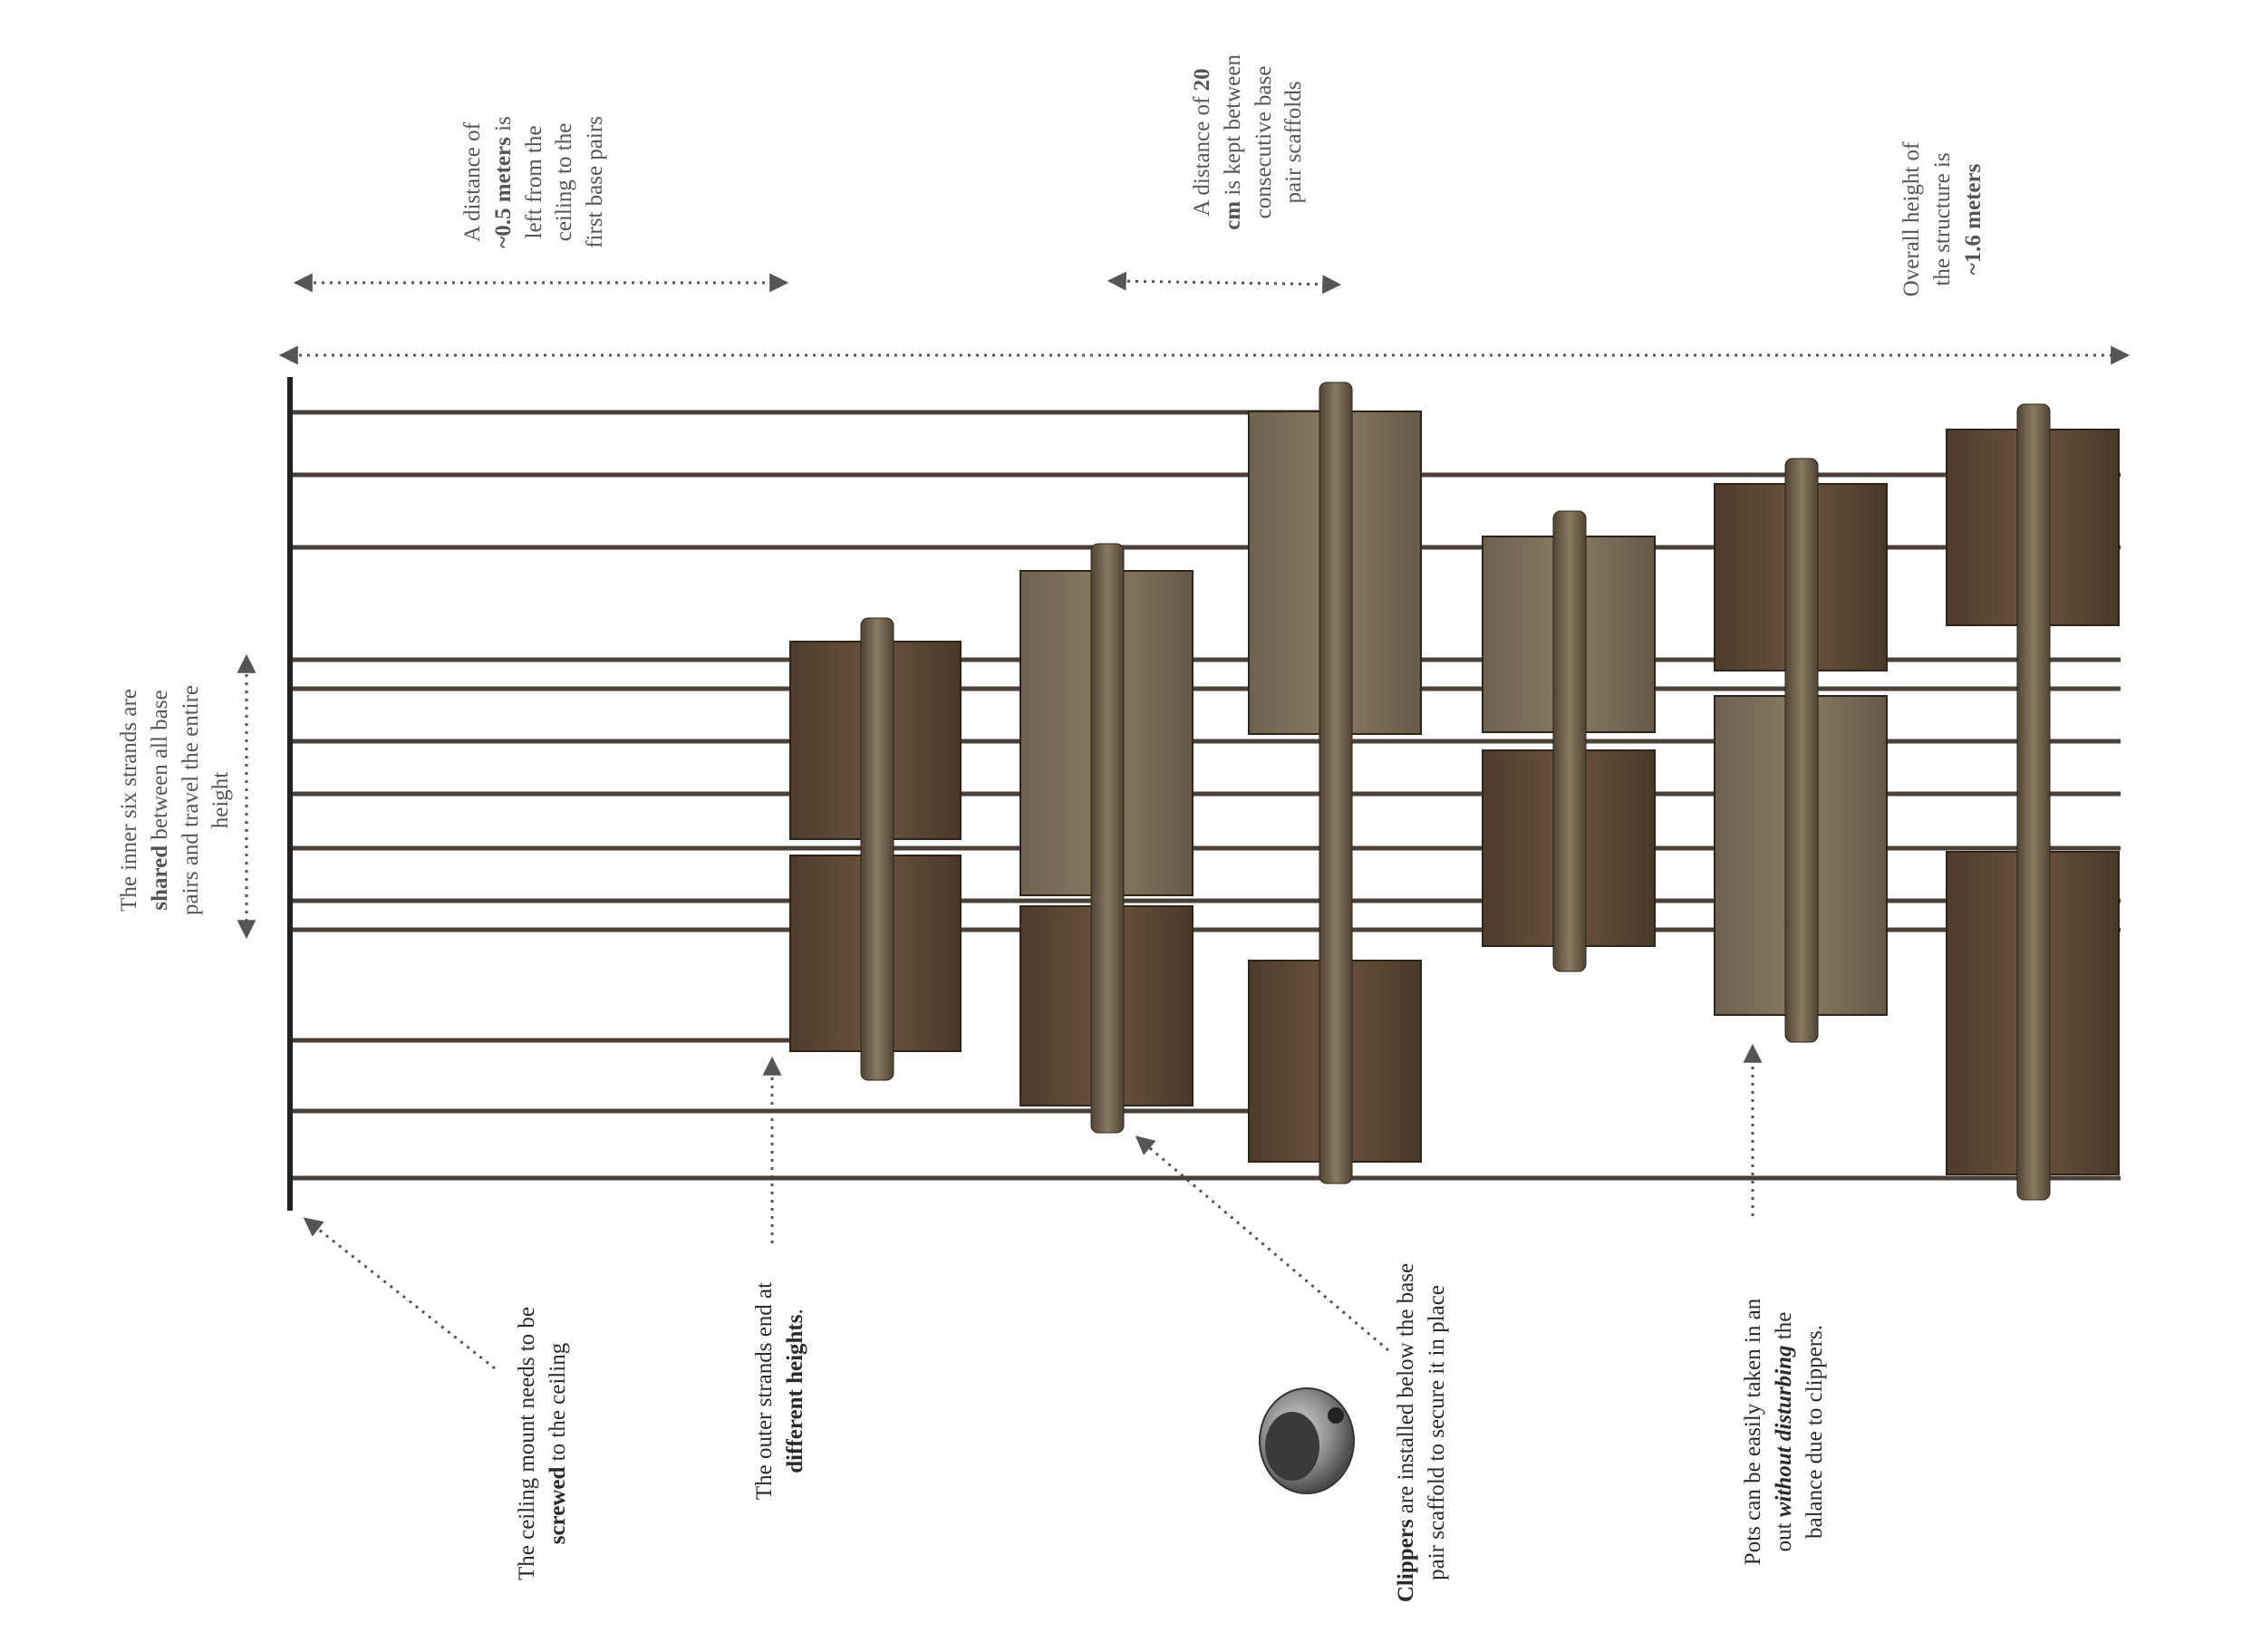  Describe the element at coordinates (1202, 154) in the screenshot. I see `scaffold-gap-pre: A distance of` at that location.